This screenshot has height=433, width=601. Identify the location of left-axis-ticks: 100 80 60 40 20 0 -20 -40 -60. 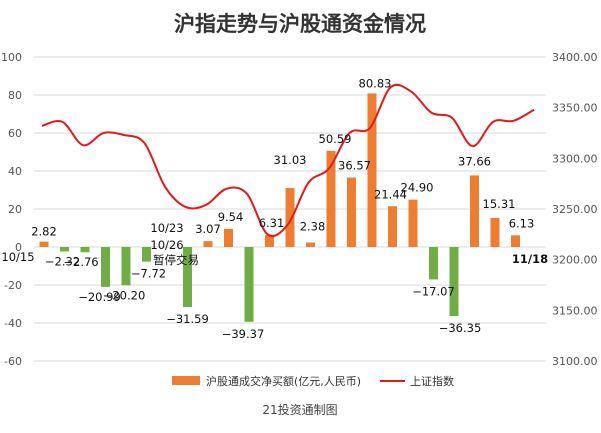
(11, 209).